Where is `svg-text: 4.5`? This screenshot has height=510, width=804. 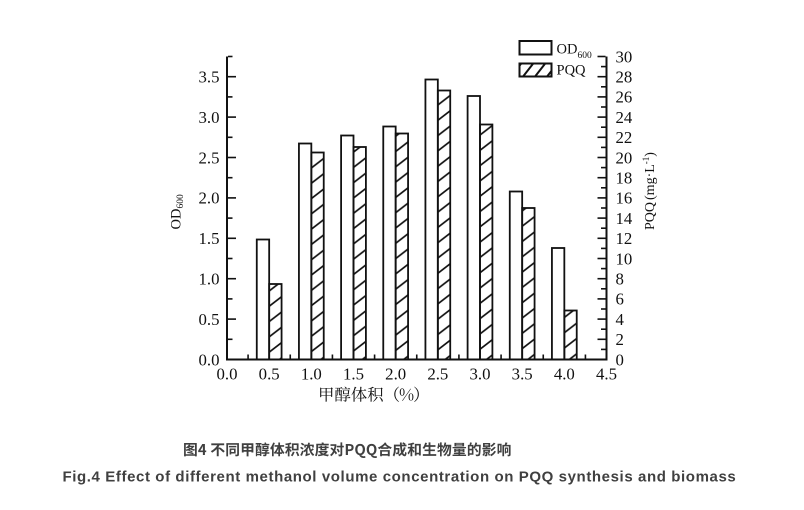 svg-text: 4.5 is located at coordinates (606, 374).